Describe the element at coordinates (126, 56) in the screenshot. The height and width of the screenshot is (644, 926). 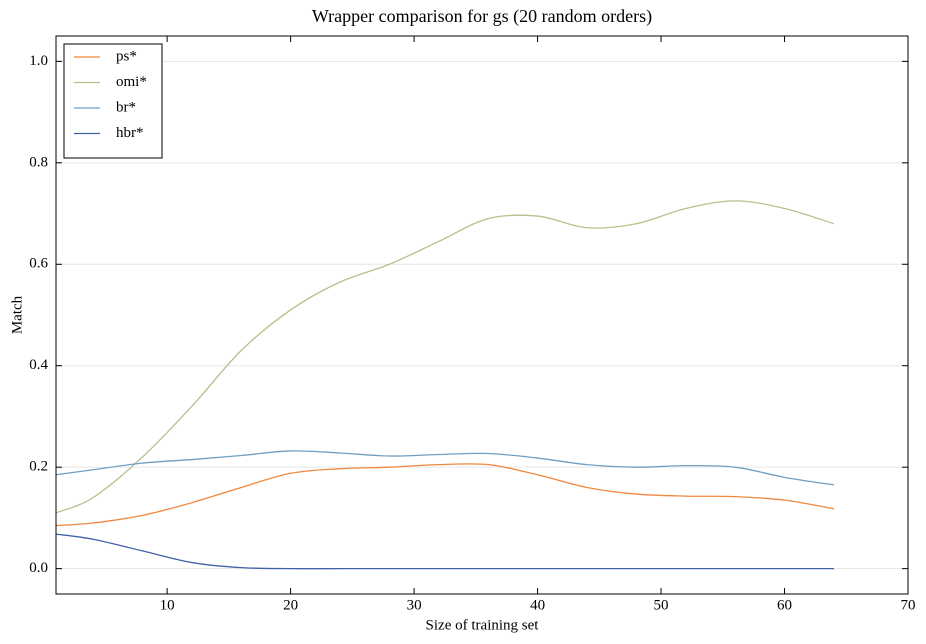
I see `legend-label: ps*` at that location.